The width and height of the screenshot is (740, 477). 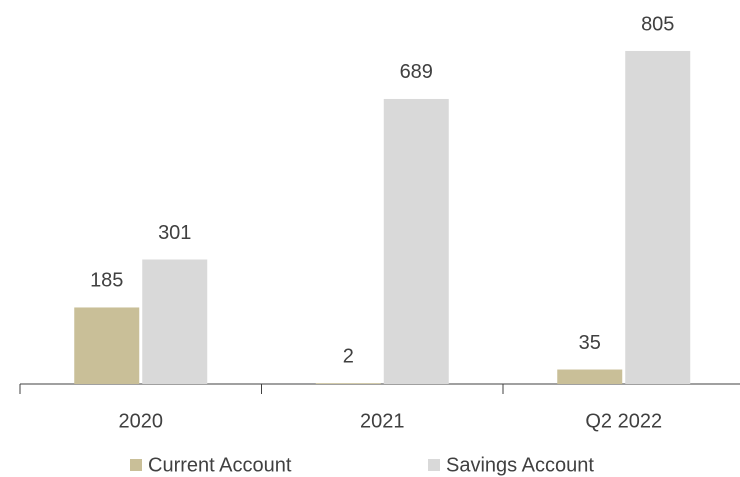 What do you see at coordinates (220, 465) in the screenshot?
I see `legend-label: Current Account` at bounding box center [220, 465].